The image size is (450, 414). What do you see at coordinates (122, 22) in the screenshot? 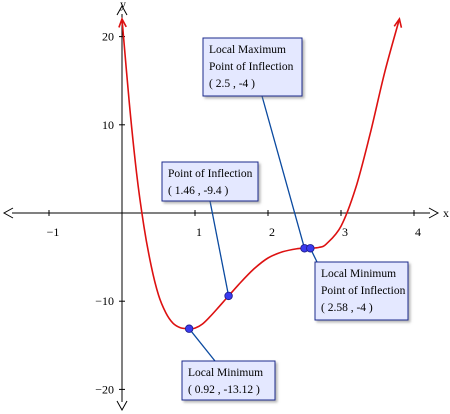
I see `curve-left-arrow` at bounding box center [122, 22].